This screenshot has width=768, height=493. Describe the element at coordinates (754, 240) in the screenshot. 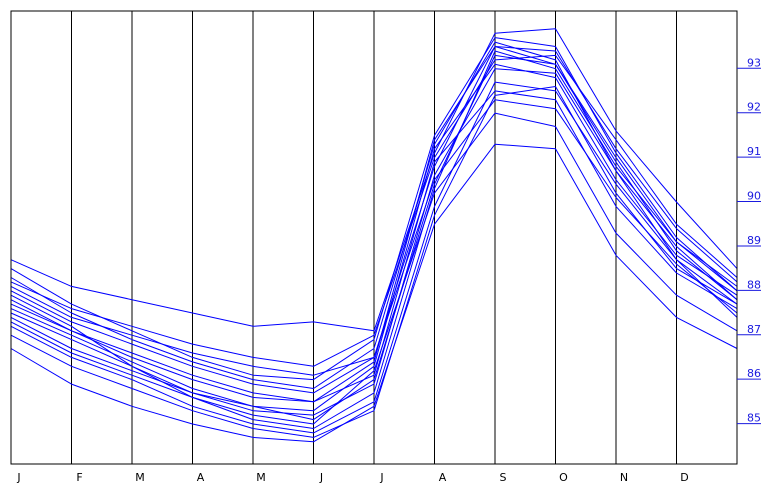

I see `y-tick-label: 89` at that location.